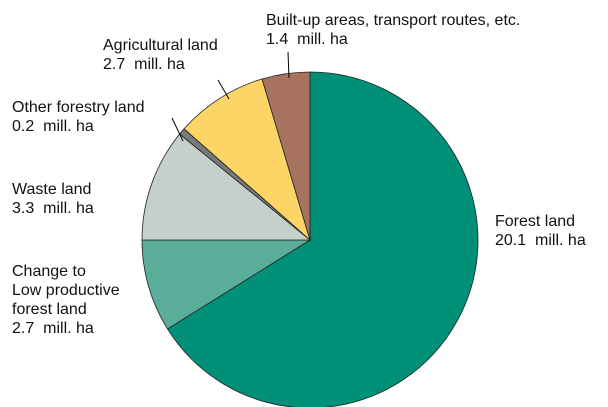 The height and width of the screenshot is (407, 608). I want to click on slice-label: Agricultural land 2.7 mill. ha, so click(160, 55).